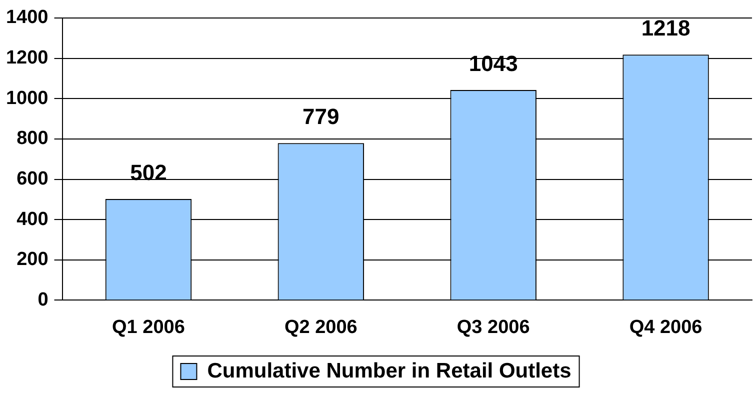 Image resolution: width=756 pixels, height=400 pixels. Describe the element at coordinates (32, 139) in the screenshot. I see `y-tick-label: 800` at that location.